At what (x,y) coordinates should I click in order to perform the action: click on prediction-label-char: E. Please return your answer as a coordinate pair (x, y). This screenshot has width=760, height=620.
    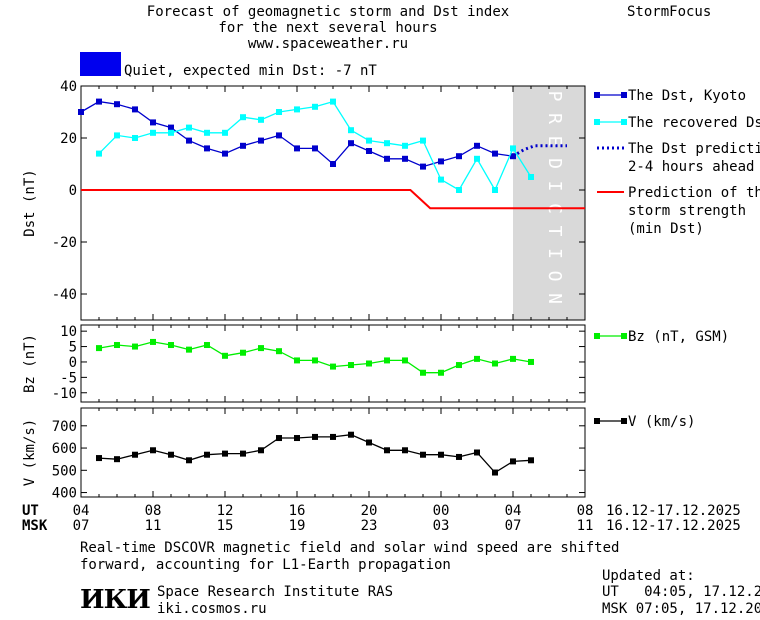
    Looking at the image, I should click on (554, 141).